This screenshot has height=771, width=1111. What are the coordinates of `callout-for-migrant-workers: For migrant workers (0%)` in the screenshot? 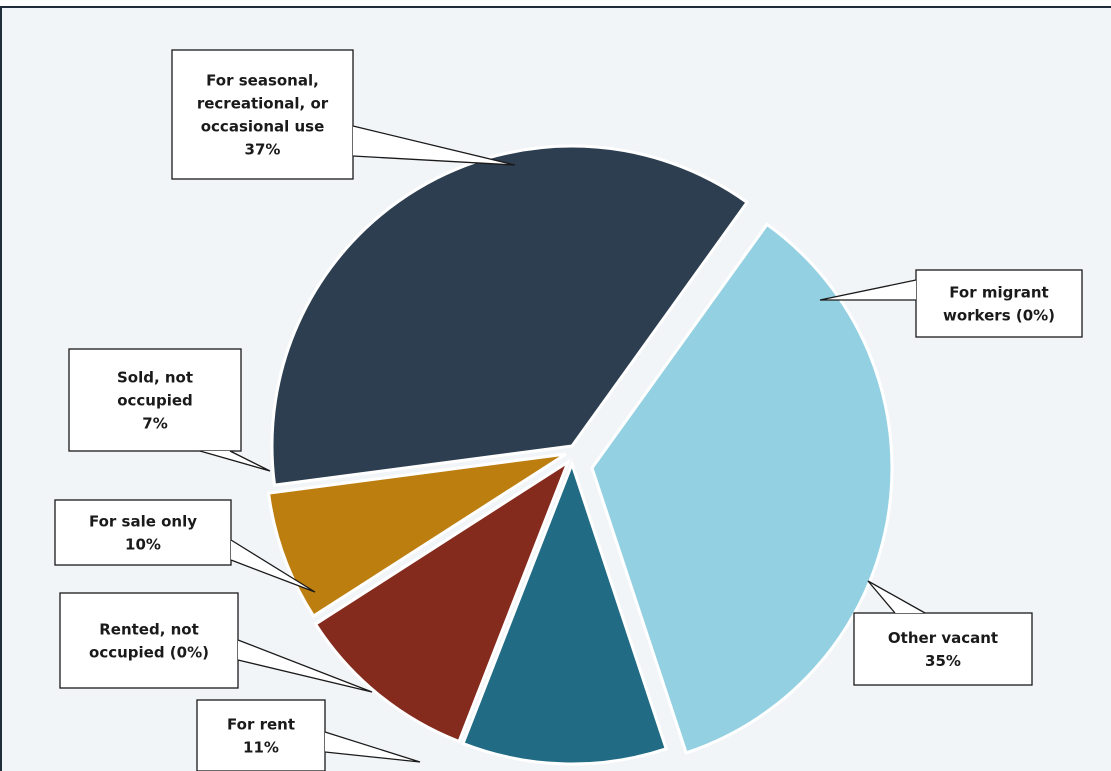 It's located at (951, 303).